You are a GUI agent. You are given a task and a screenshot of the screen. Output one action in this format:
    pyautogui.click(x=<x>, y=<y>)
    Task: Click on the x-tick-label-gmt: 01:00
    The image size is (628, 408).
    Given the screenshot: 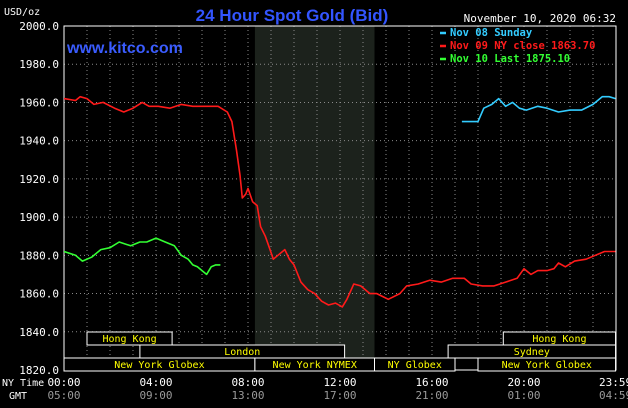 What is the action you would take?
    pyautogui.click(x=523, y=395)
    